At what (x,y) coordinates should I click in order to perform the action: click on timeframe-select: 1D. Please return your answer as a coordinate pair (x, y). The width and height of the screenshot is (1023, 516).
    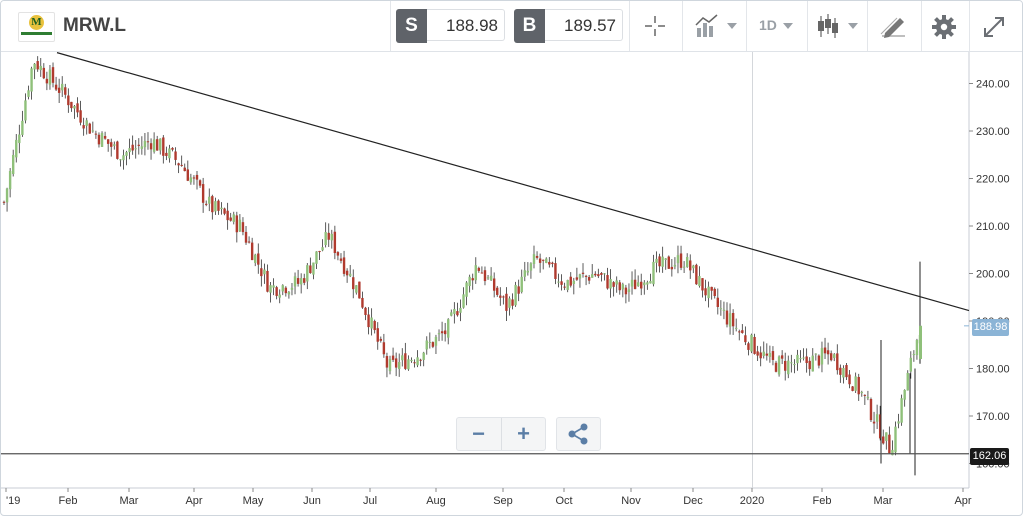
    Looking at the image, I should click on (777, 26).